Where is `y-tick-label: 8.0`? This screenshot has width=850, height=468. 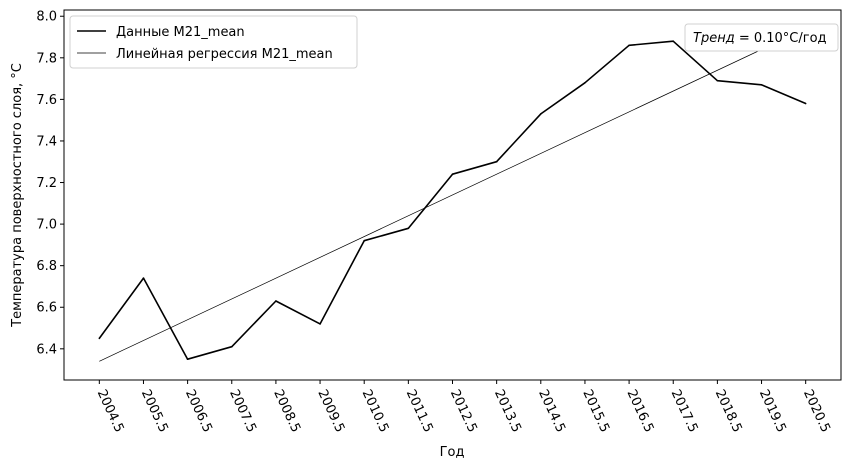 y-tick-label: 8.0 is located at coordinates (46, 17).